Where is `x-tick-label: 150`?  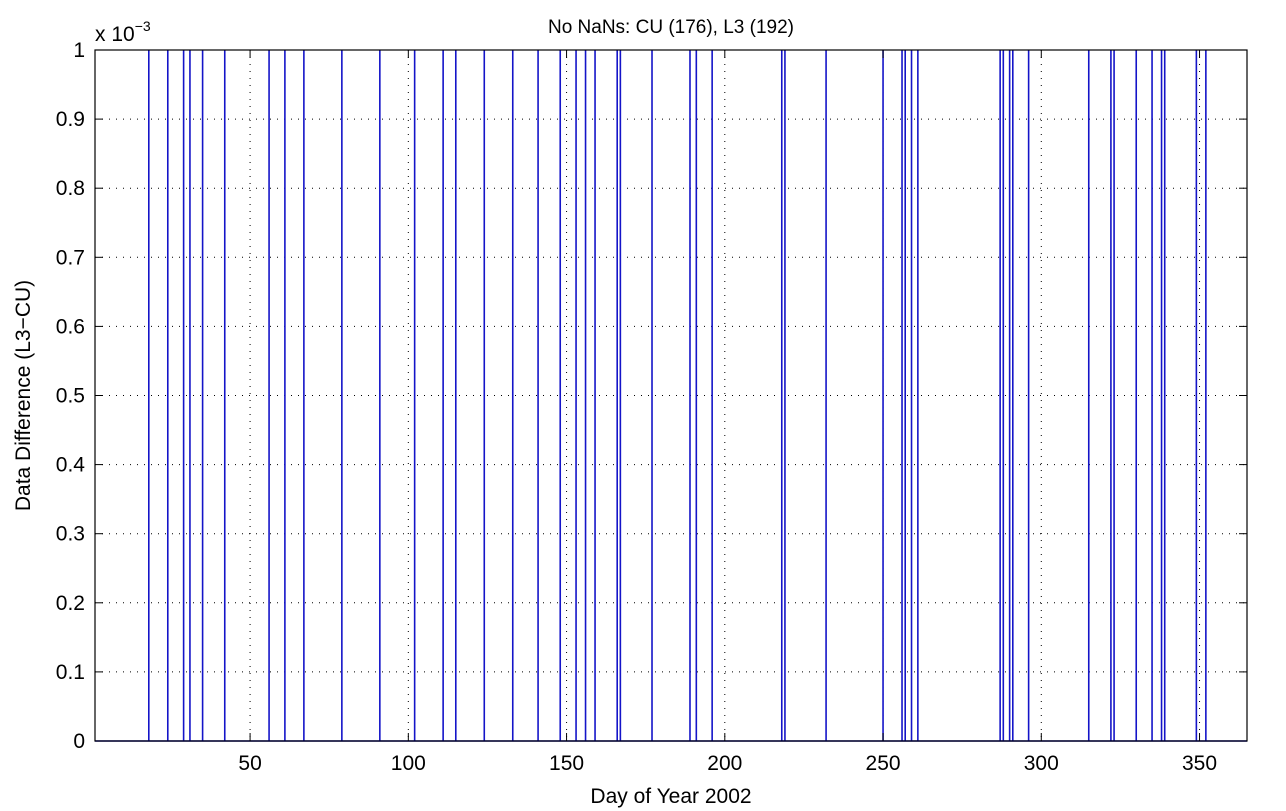 x-tick-label: 150 is located at coordinates (566, 763).